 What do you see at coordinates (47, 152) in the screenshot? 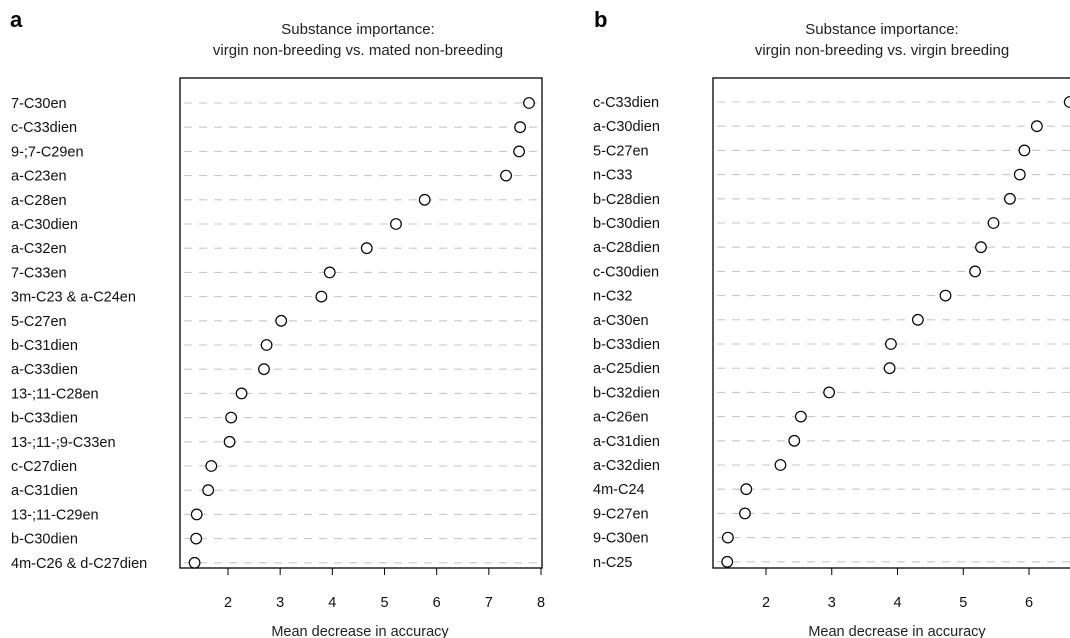
I see `category-label: 9-;7-C29en` at bounding box center [47, 152].